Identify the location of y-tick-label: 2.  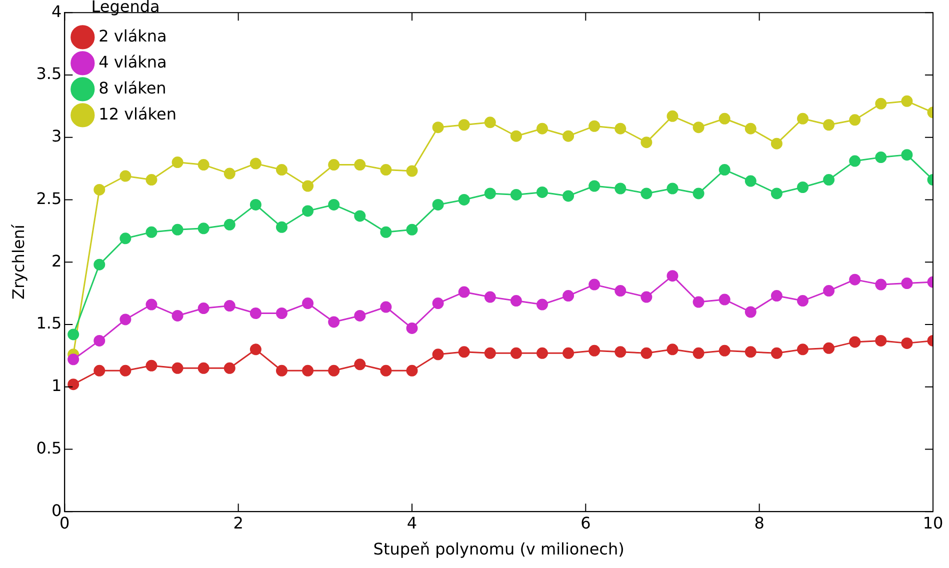
(56, 260).